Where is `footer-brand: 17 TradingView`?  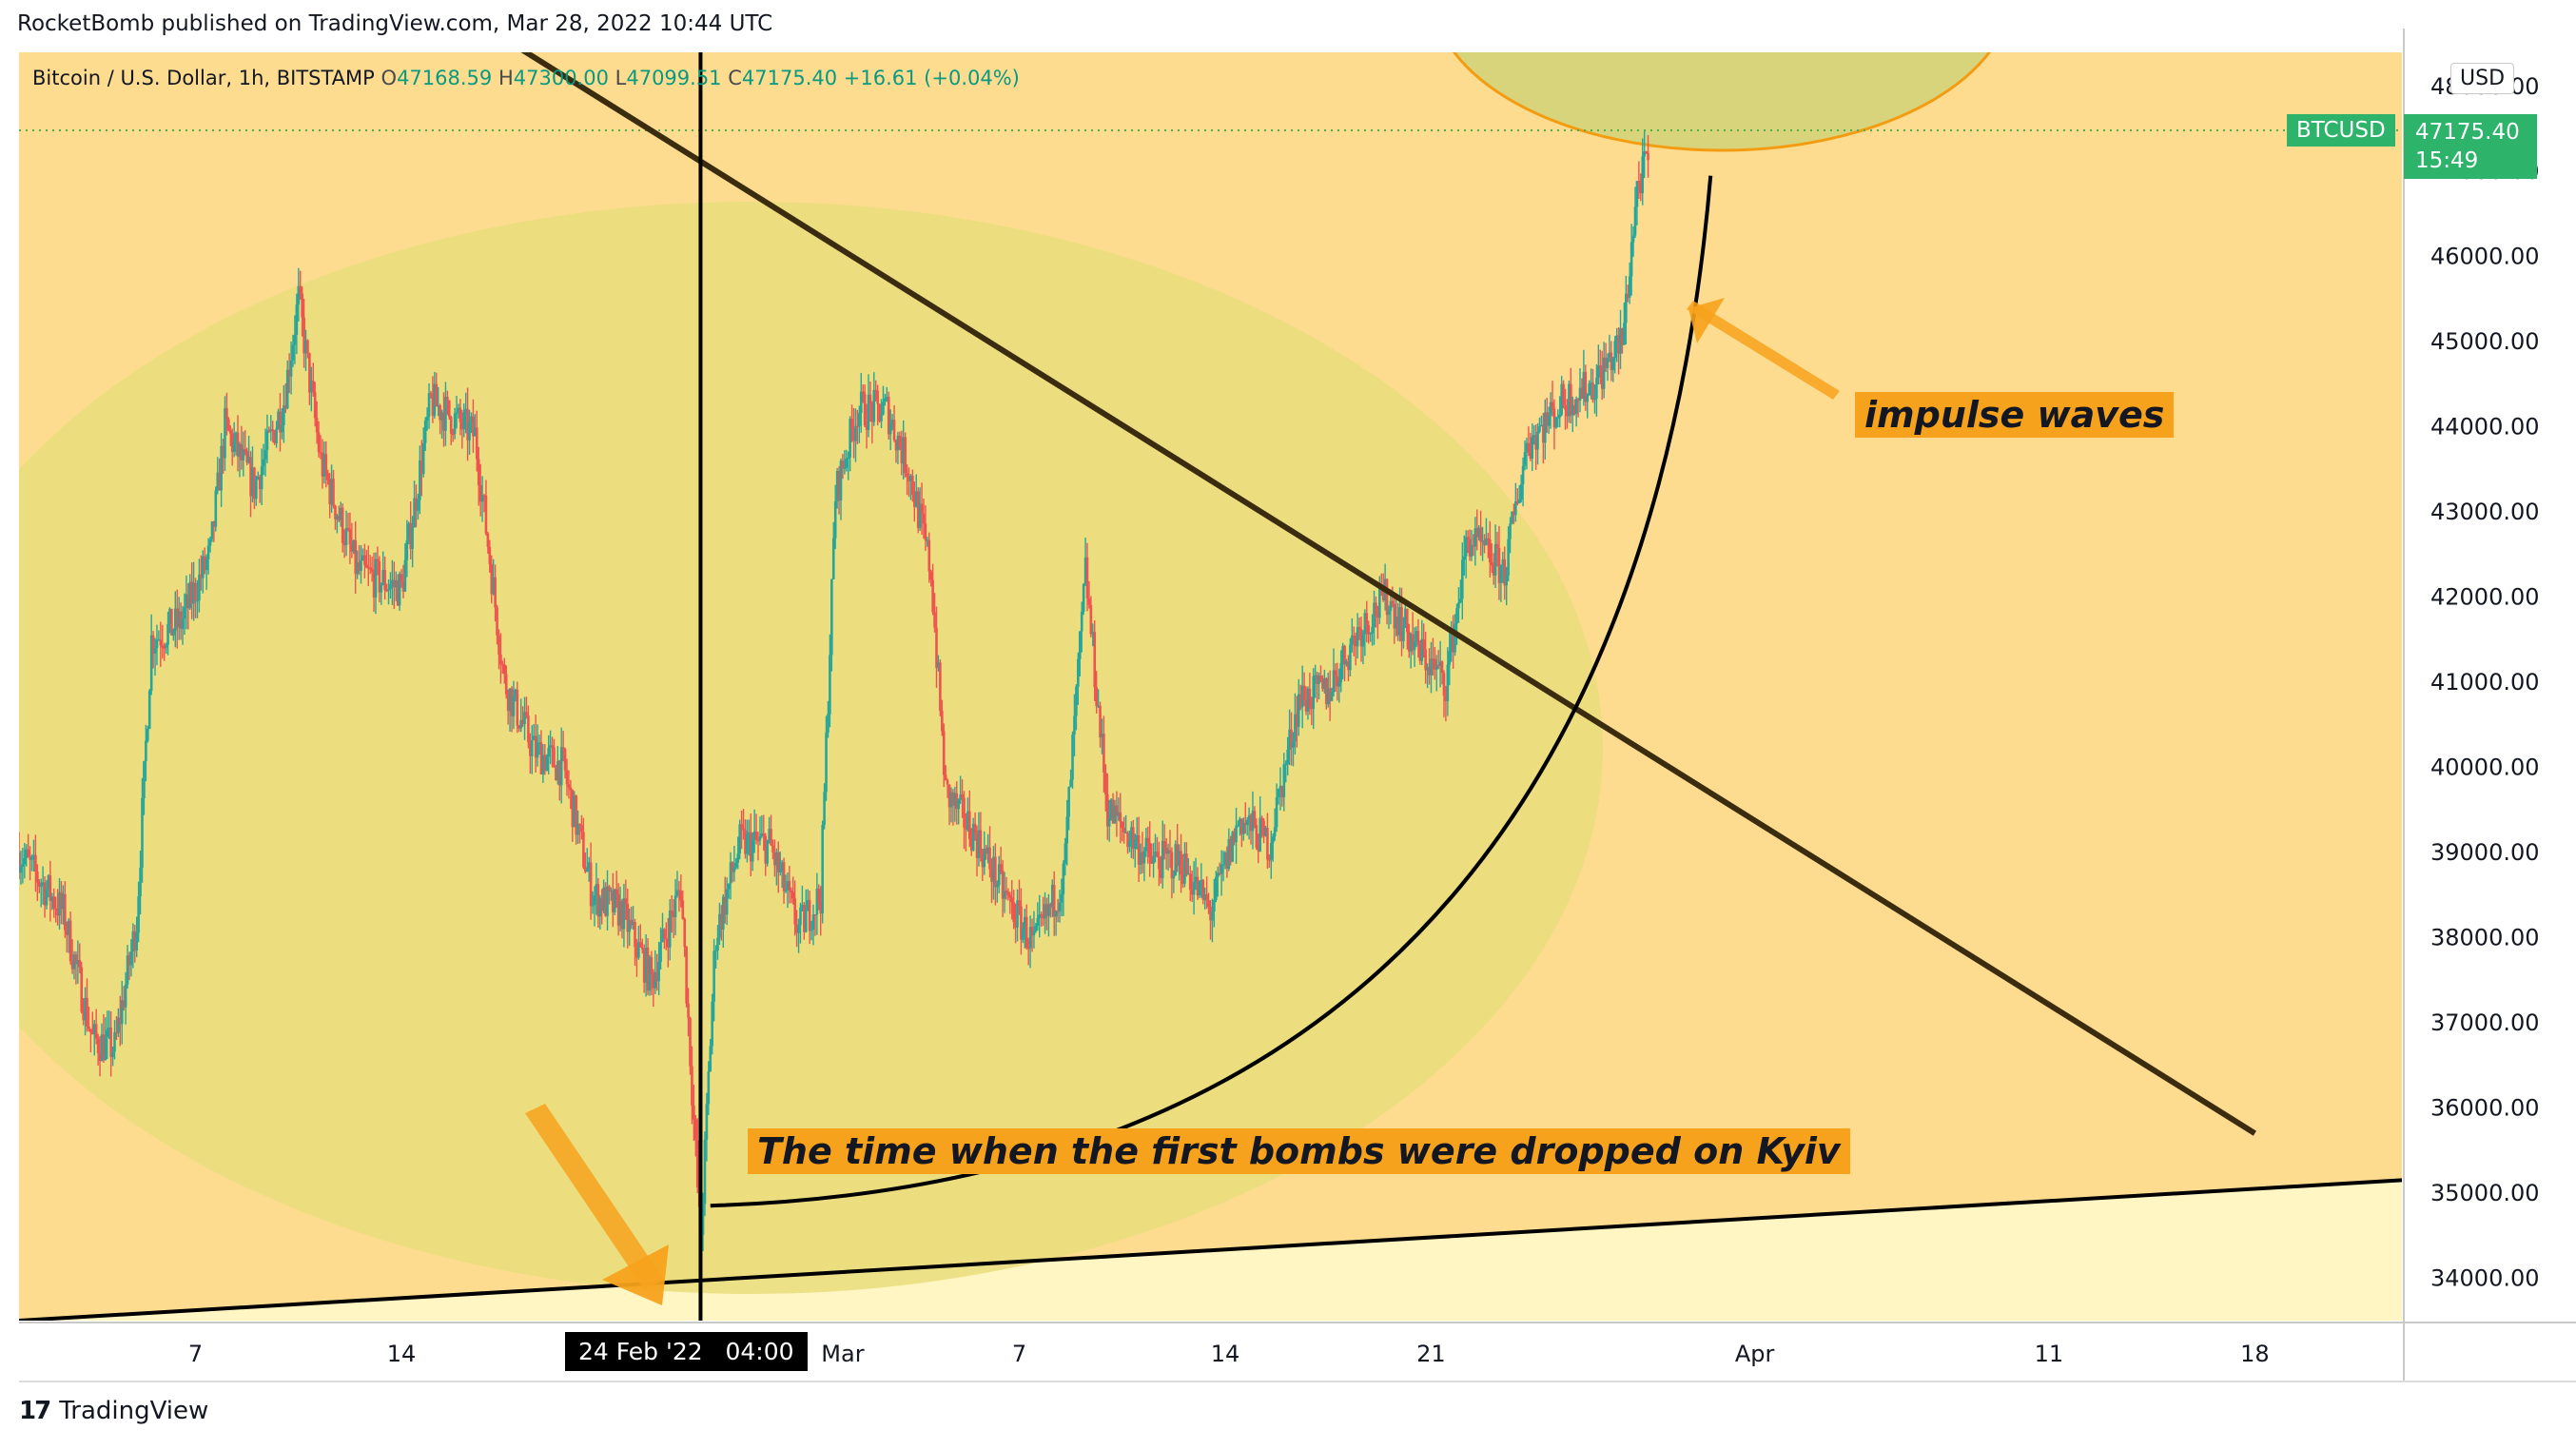 footer-brand: 17 TradingView is located at coordinates (114, 1411).